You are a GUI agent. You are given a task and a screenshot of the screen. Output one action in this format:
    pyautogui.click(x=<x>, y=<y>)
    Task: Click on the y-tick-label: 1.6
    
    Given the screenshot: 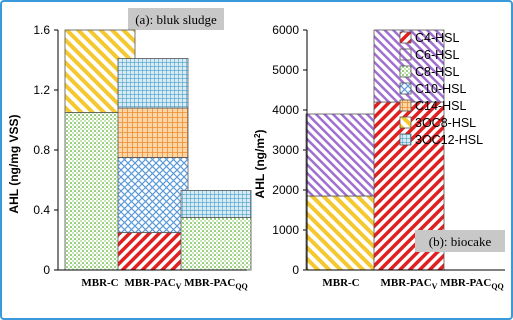 What is the action you would take?
    pyautogui.click(x=41, y=30)
    